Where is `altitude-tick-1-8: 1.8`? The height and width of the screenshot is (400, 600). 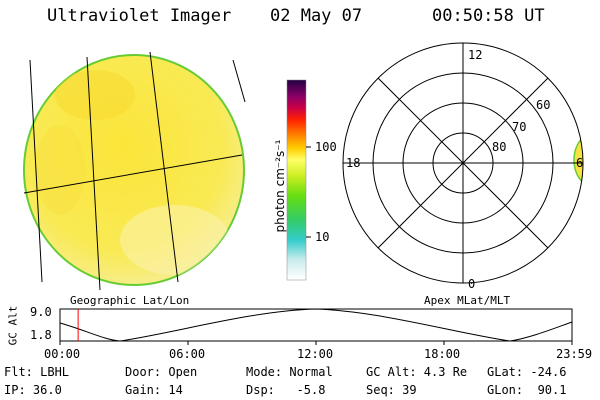 altitude-tick-1-8: 1.8 is located at coordinates (41, 335).